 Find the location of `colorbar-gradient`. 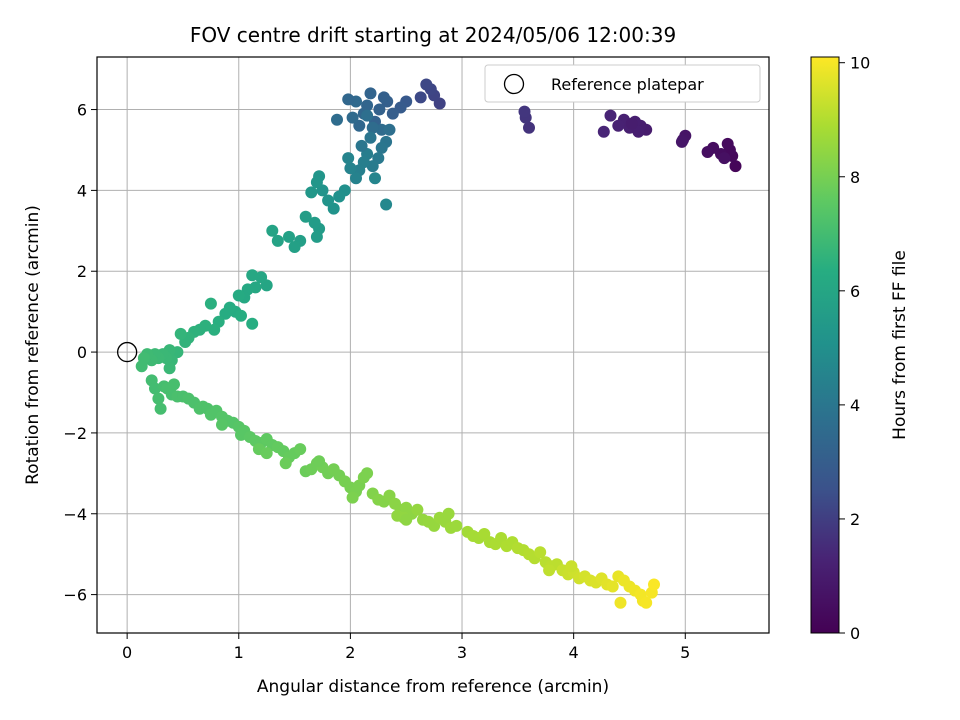

colorbar-gradient is located at coordinates (825, 345).